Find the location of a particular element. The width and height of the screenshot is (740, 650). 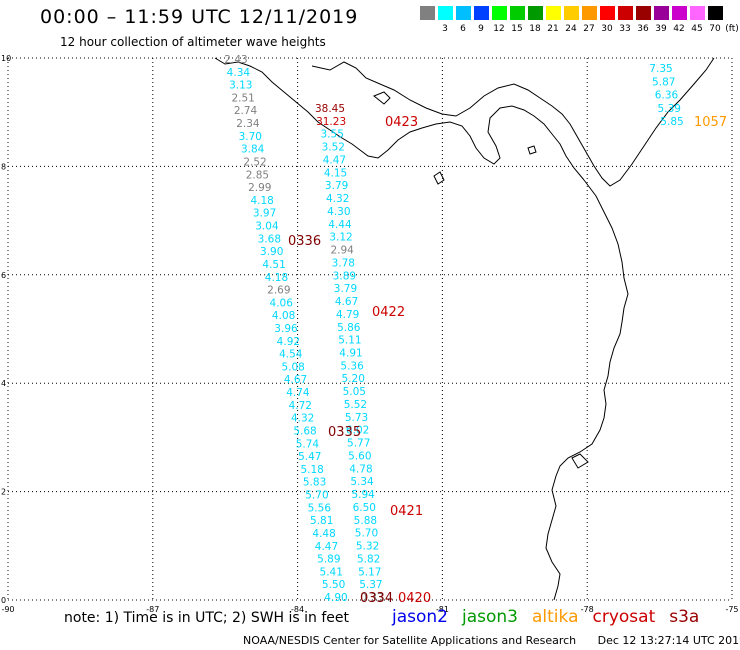

wave-height-value: 4.44 is located at coordinates (340, 225).